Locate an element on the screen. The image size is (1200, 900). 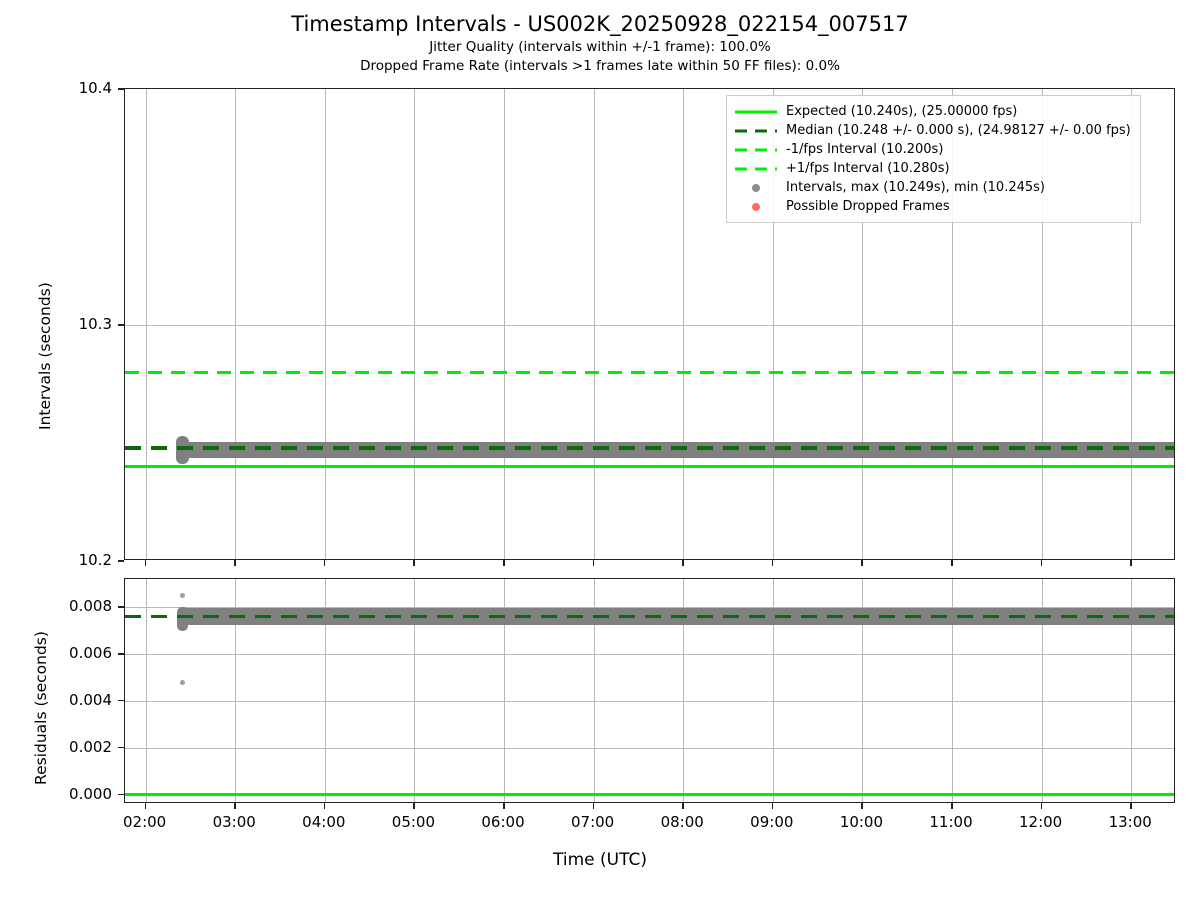
x-tick-label: 12:00 is located at coordinates (1040, 822).